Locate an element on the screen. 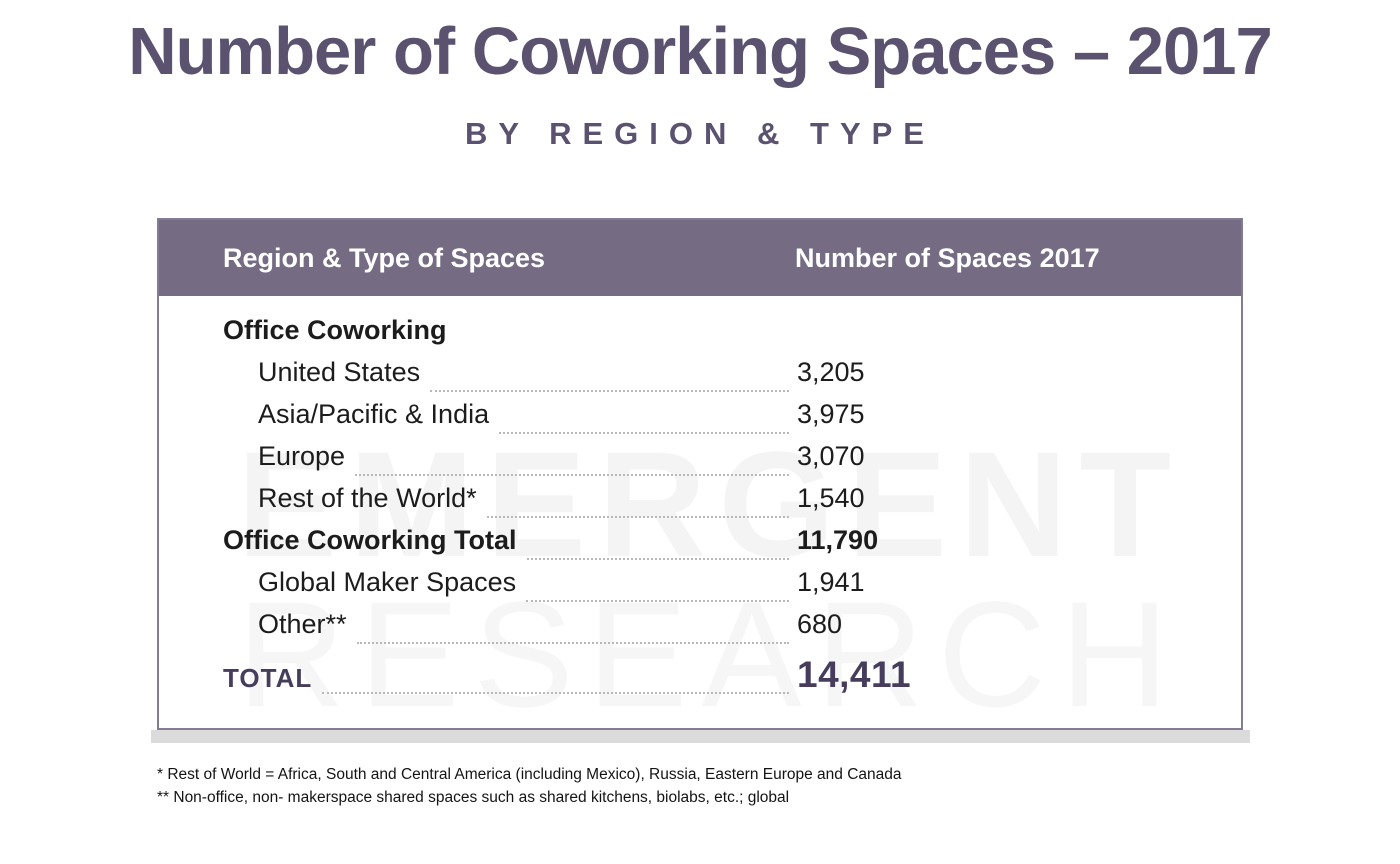 The image size is (1400, 864). watermark-line-2: RESEARCH is located at coordinates (710, 650).